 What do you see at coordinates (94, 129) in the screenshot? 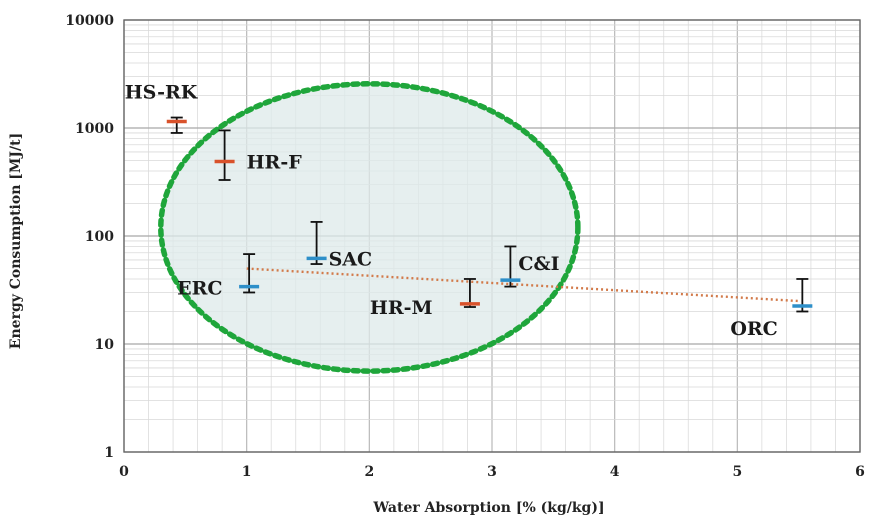
I see `y-tick-label: 1000` at bounding box center [94, 129].